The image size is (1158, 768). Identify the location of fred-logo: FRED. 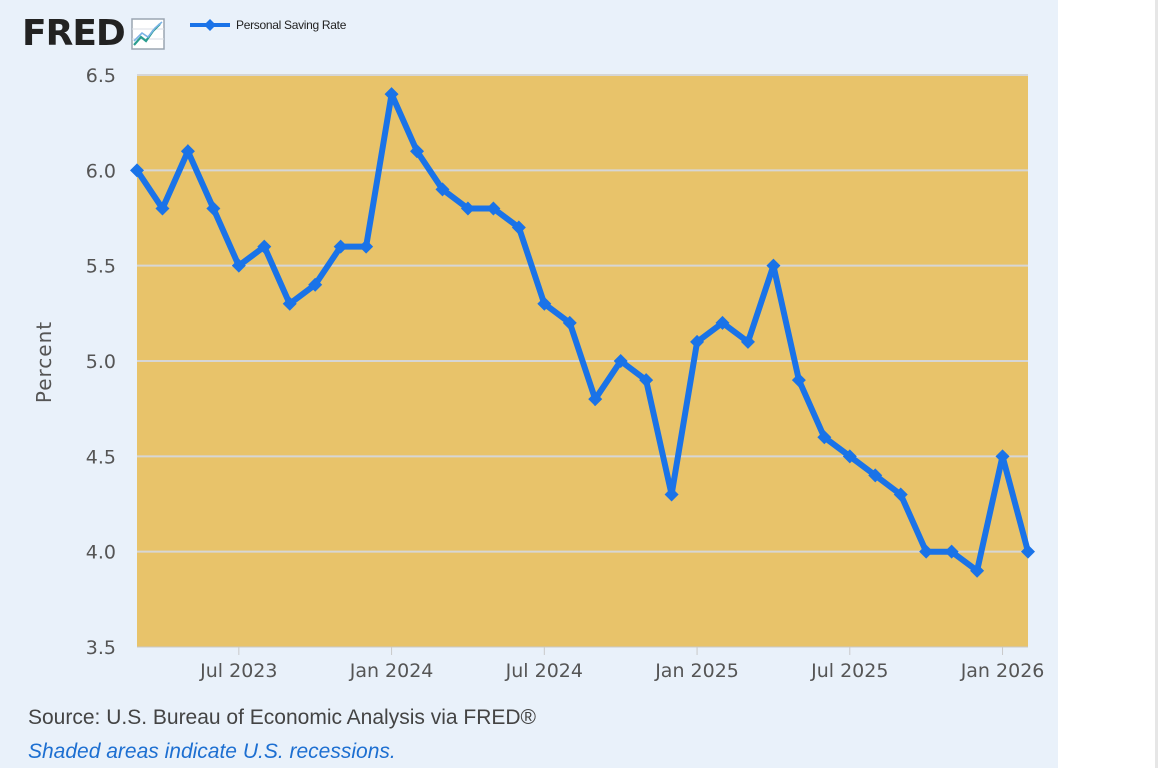
(93, 34).